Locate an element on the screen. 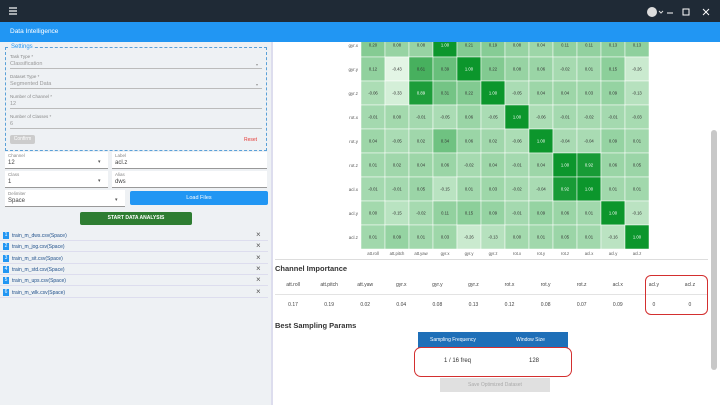 The height and width of the screenshot is (405, 720). input: Channel 12 ▾ is located at coordinates (56, 160).